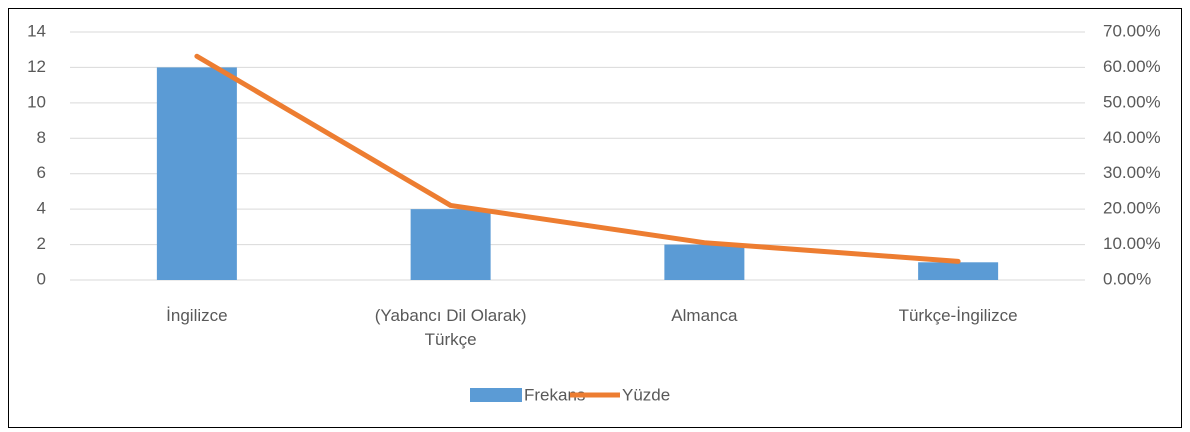 The image size is (1190, 432). Describe the element at coordinates (41, 278) in the screenshot. I see `y-tick-label: 0` at that location.